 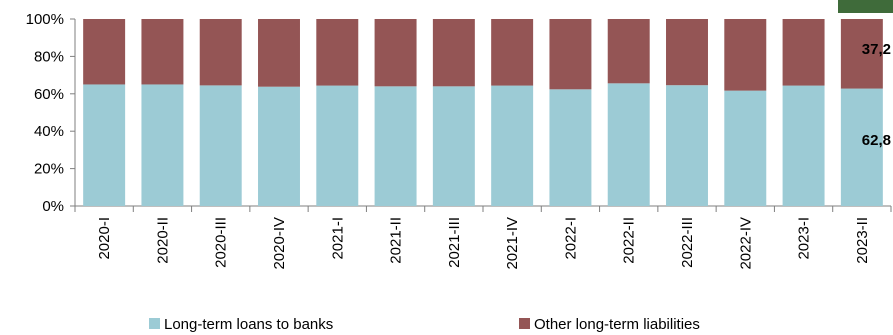 I want to click on bar-segment-loans-2022-I, so click(x=570, y=147).